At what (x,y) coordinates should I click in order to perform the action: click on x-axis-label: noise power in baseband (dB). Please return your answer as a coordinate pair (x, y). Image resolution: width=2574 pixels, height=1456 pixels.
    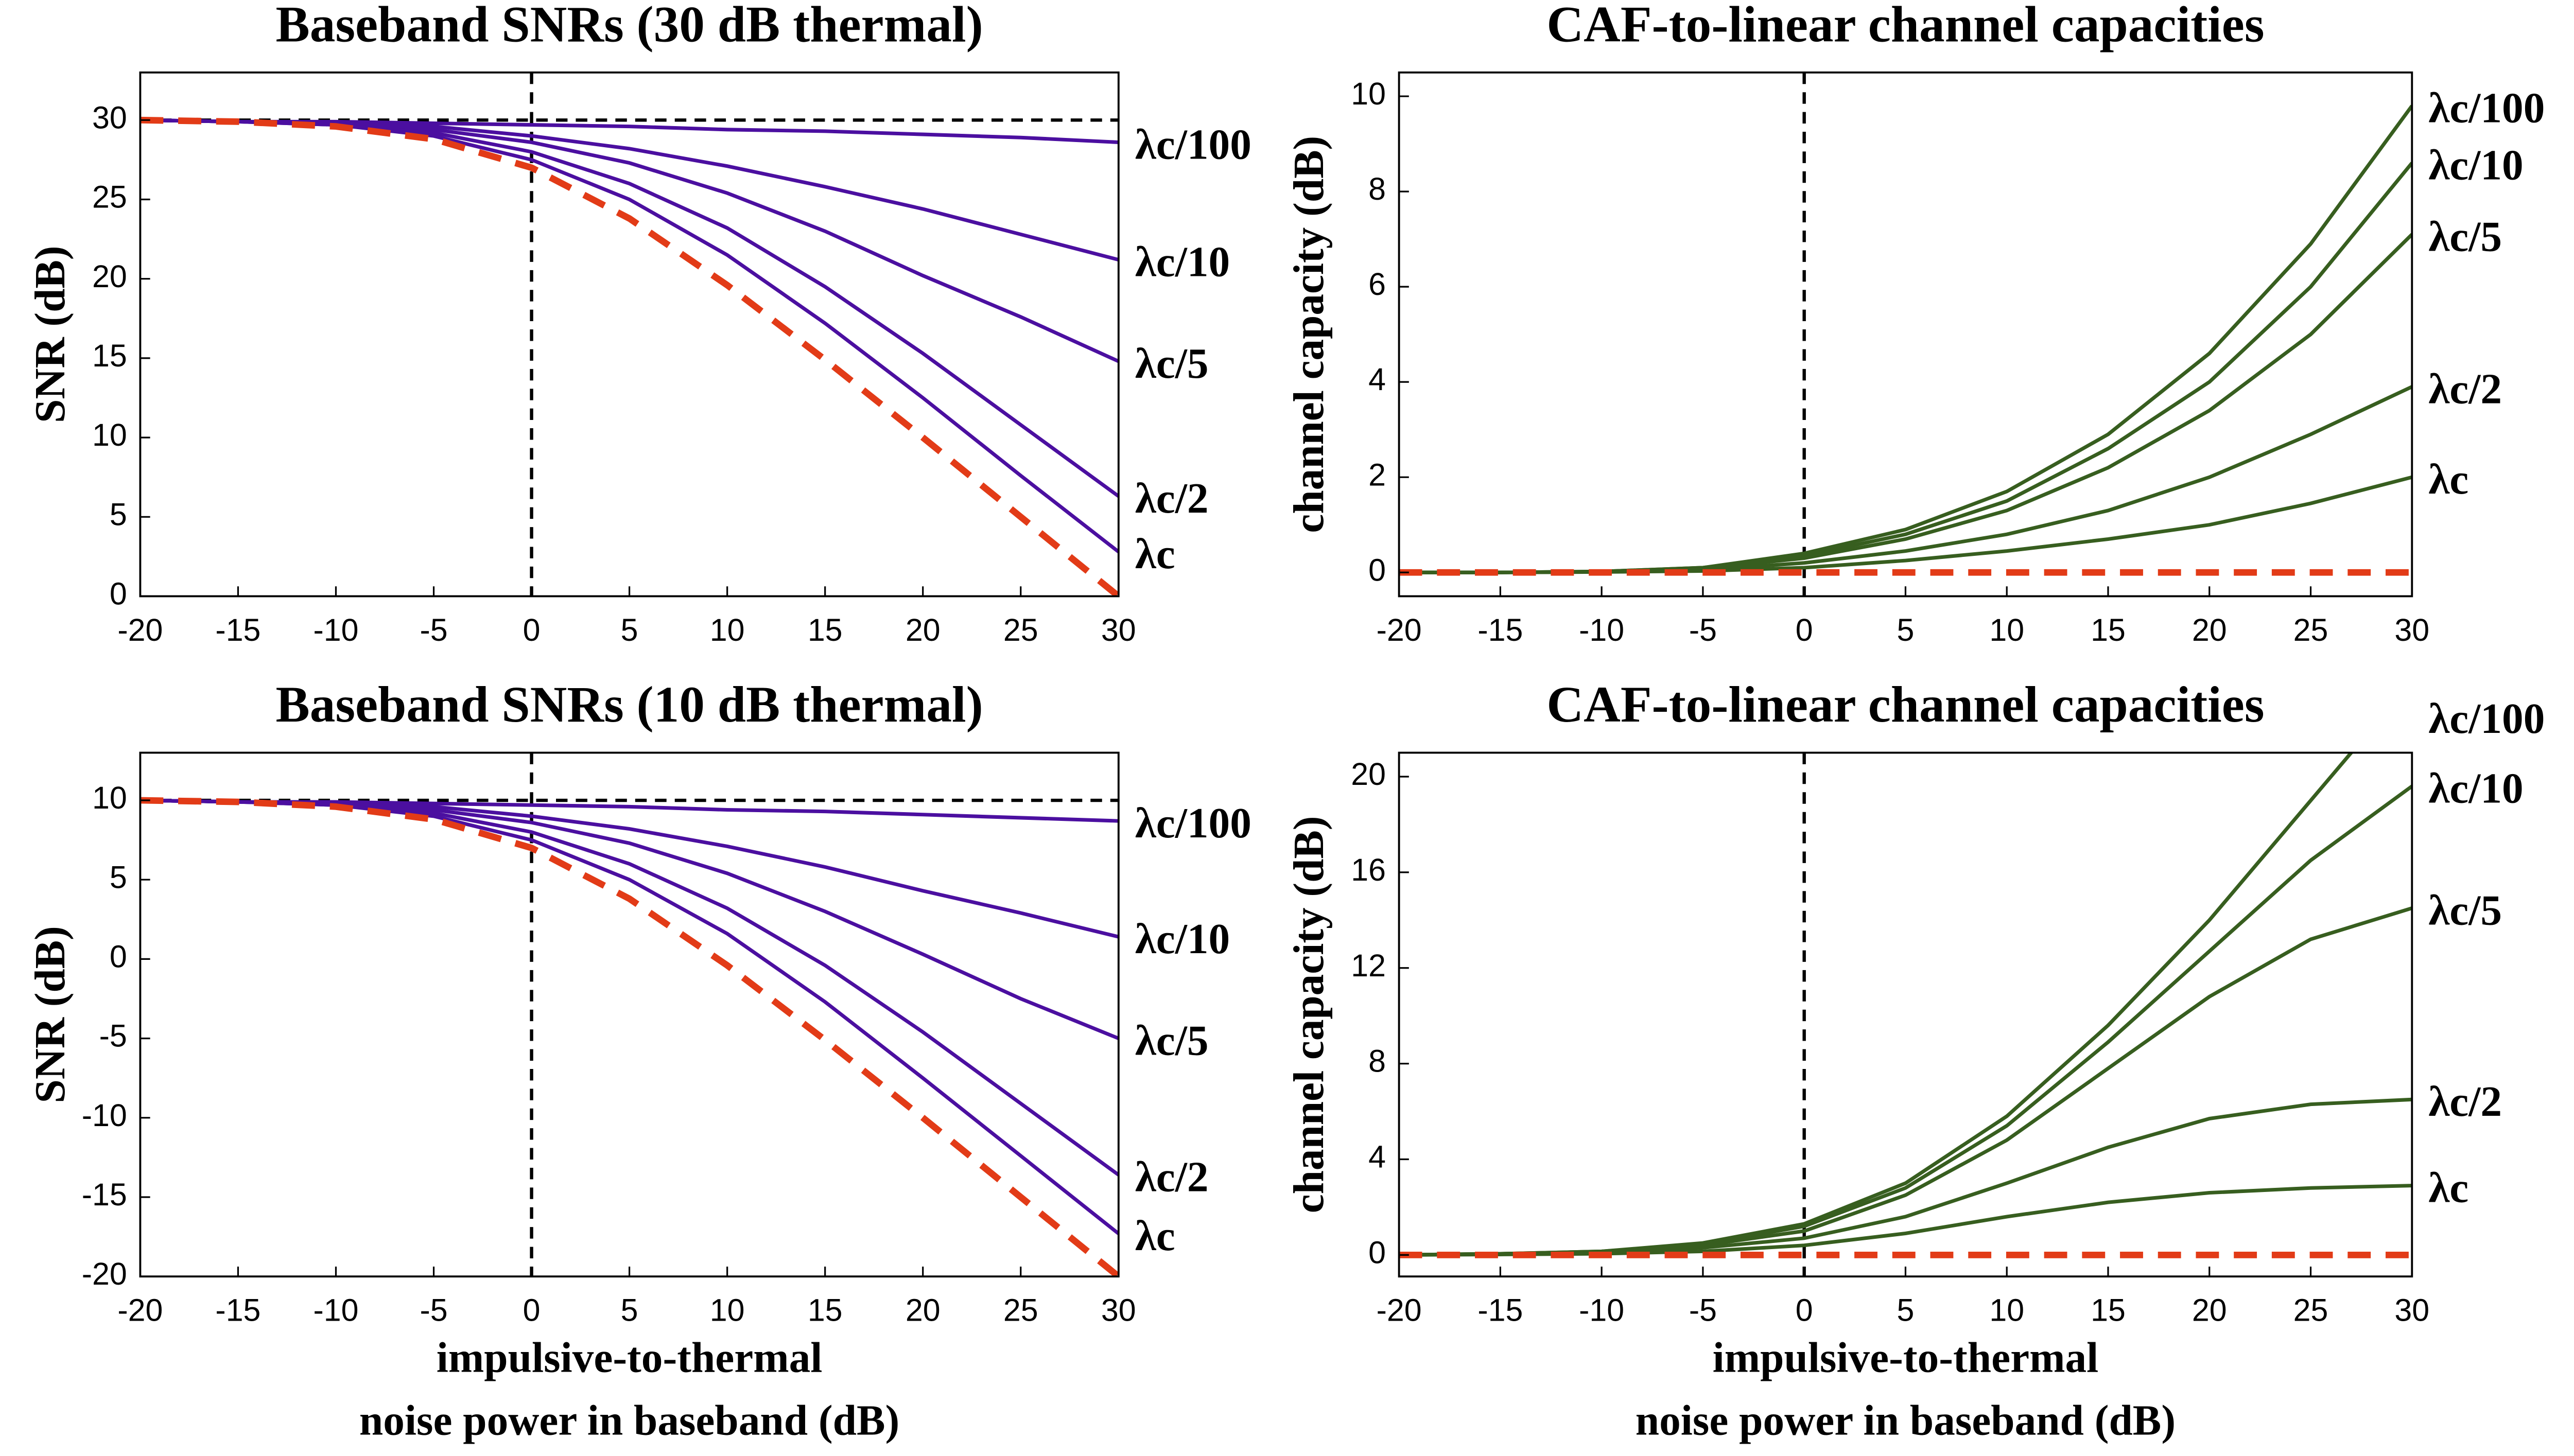
    Looking at the image, I should click on (1906, 1420).